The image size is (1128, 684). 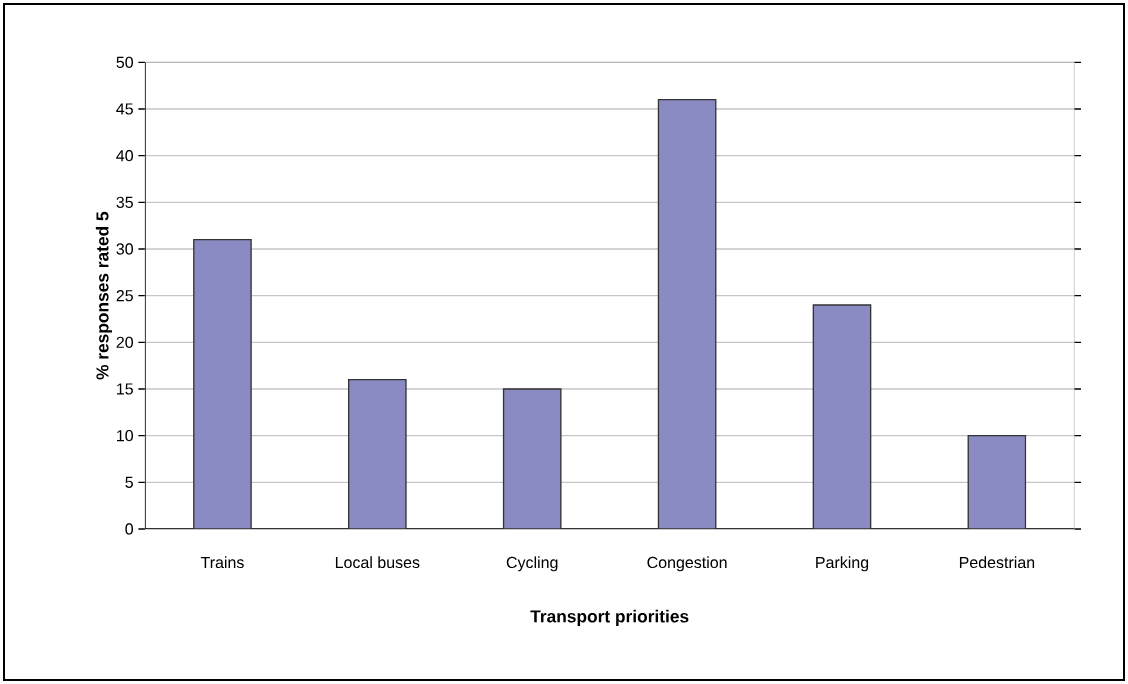 What do you see at coordinates (125, 62) in the screenshot?
I see `y-tick-label: 50` at bounding box center [125, 62].